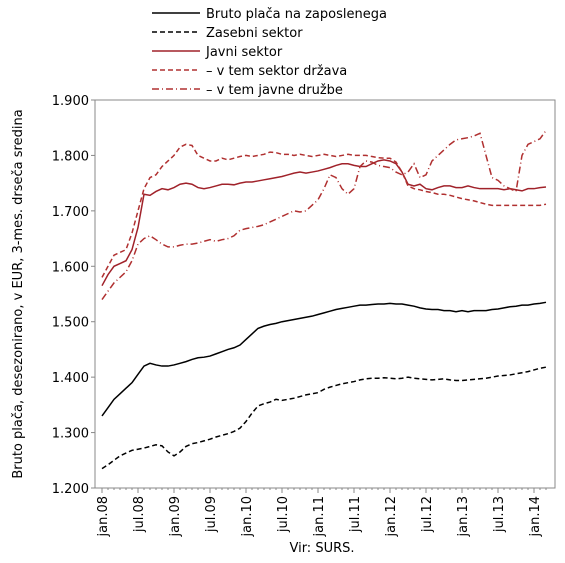 The width and height of the screenshot is (565, 563). What do you see at coordinates (70, 323) in the screenshot?
I see `y-tick-label: 1.500` at bounding box center [70, 323].